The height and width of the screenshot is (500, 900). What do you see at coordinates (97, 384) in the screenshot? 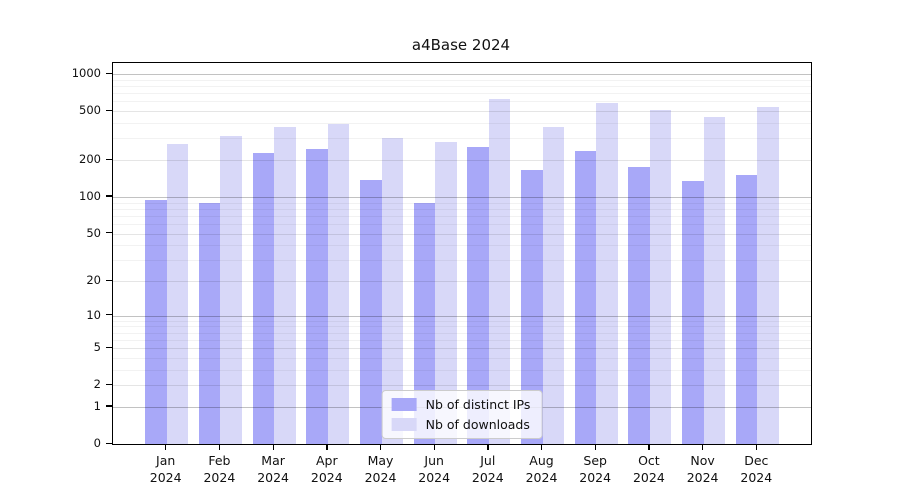
I see `y-tick-label-2: 2` at bounding box center [97, 384].